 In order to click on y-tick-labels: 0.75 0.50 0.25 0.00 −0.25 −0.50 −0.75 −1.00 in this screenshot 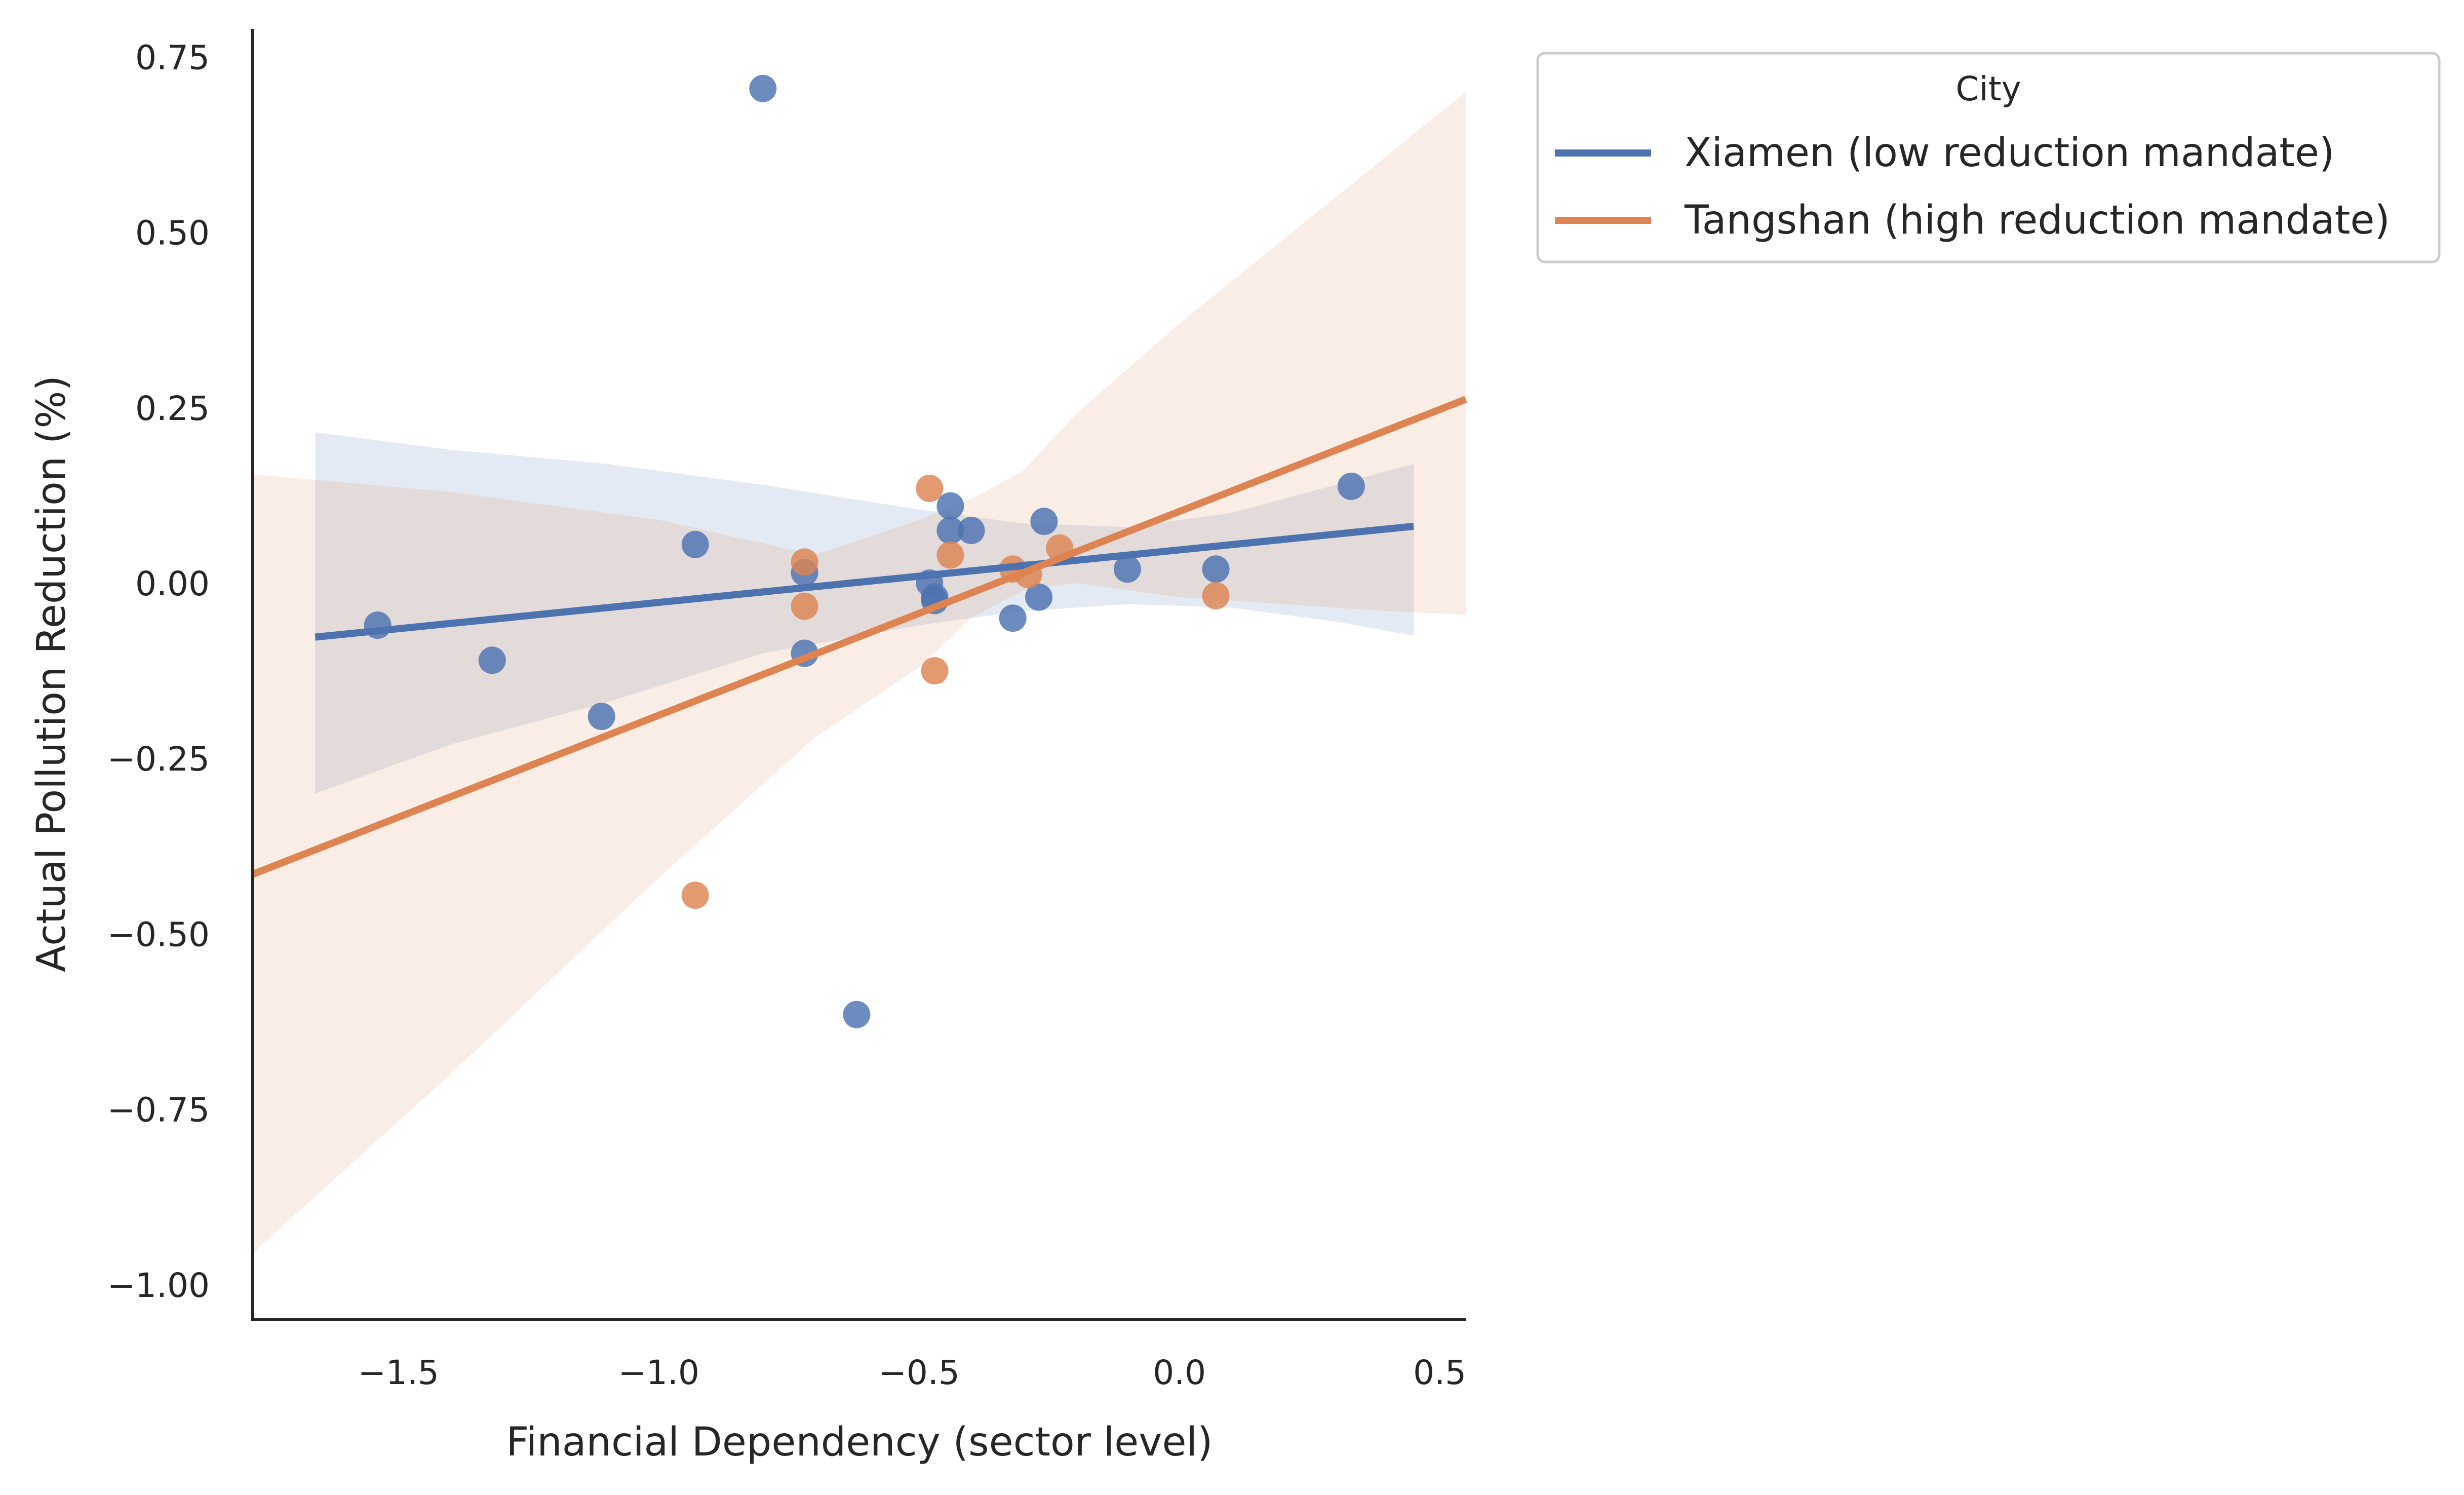, I will do `click(158, 671)`.